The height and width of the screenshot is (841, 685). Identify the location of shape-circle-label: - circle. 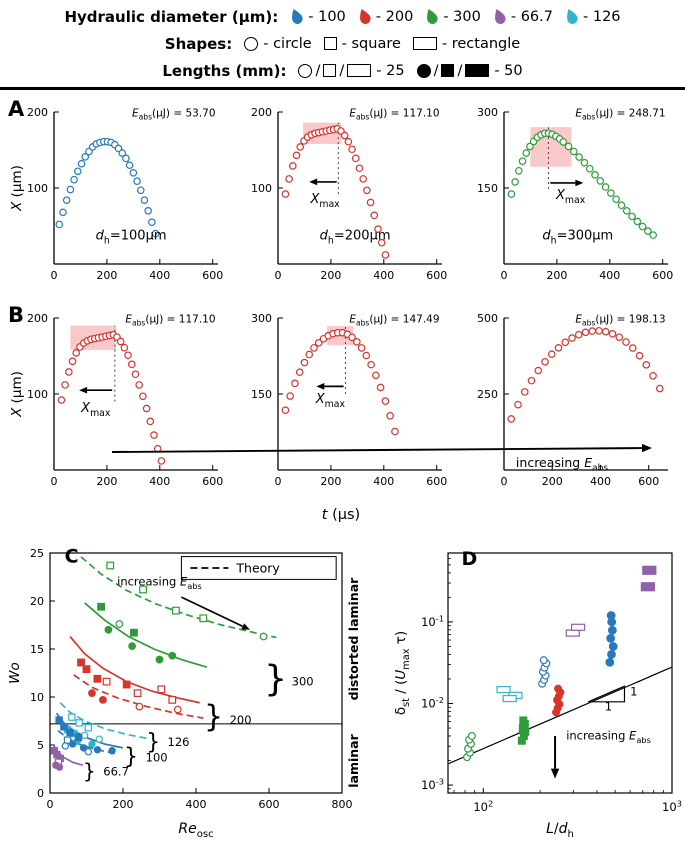
(287, 43).